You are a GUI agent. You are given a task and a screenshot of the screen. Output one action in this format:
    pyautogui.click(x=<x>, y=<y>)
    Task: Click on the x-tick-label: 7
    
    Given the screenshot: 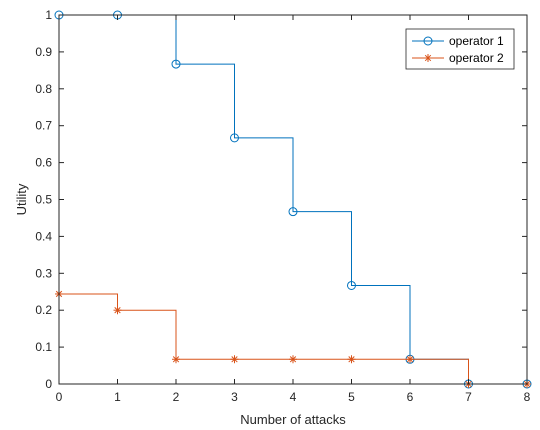 What is the action you would take?
    pyautogui.click(x=468, y=397)
    